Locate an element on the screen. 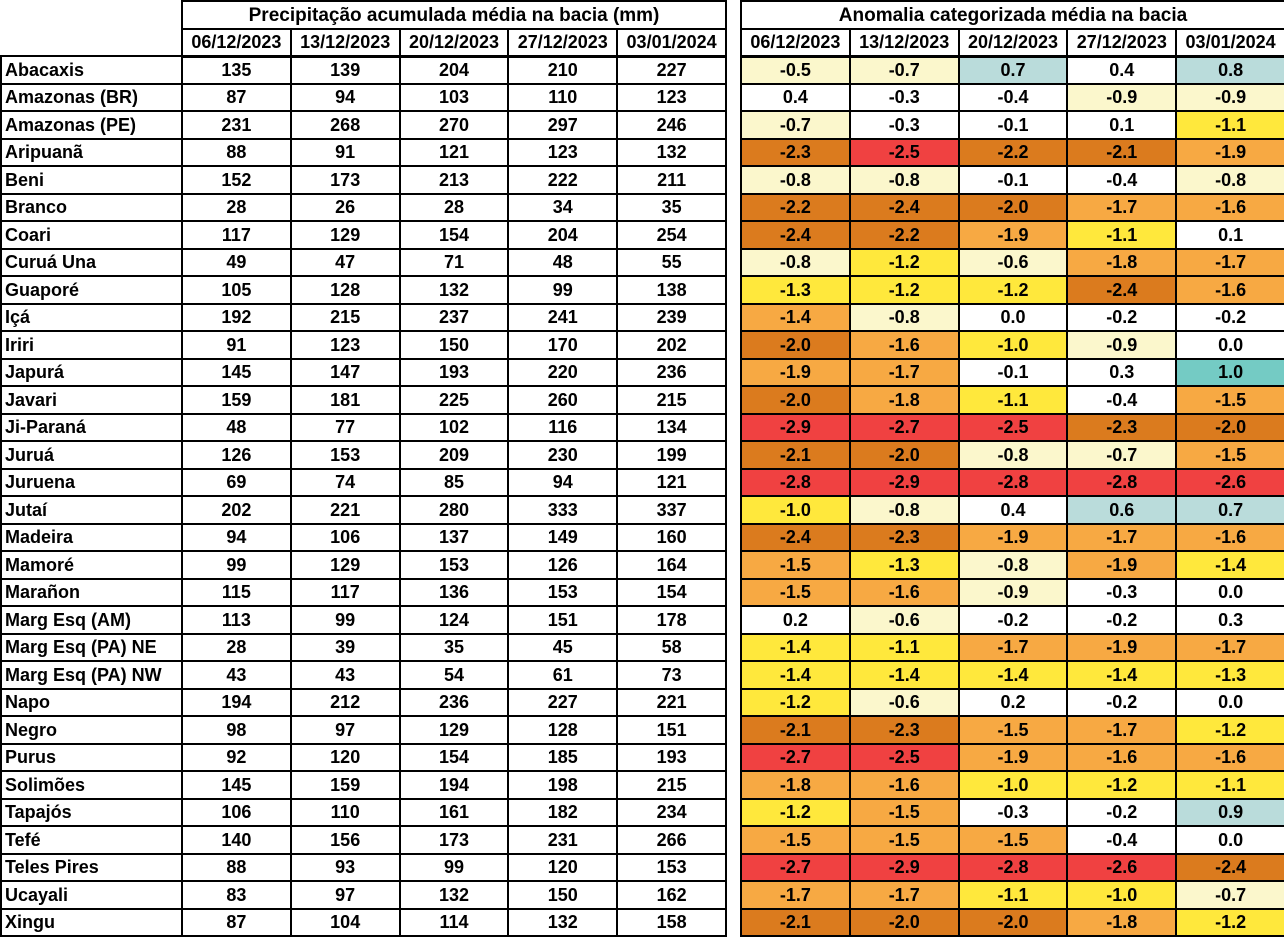  anomaly-cell: -2.7 is located at coordinates (795, 757).